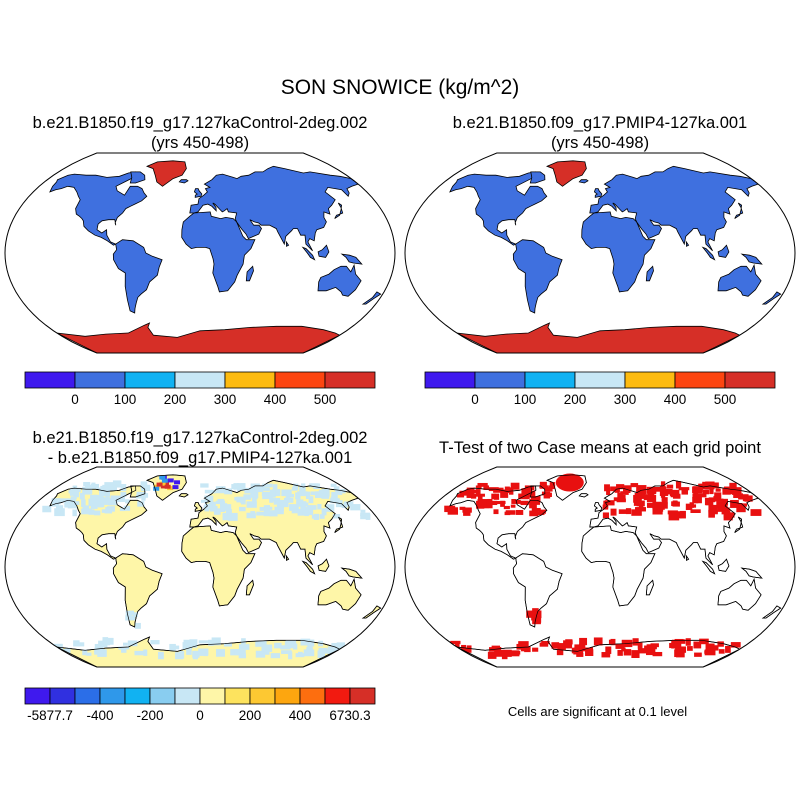 The height and width of the screenshot is (800, 800). What do you see at coordinates (200, 143) in the screenshot?
I see `panel-title-line2: (yrs 450-498)` at bounding box center [200, 143].